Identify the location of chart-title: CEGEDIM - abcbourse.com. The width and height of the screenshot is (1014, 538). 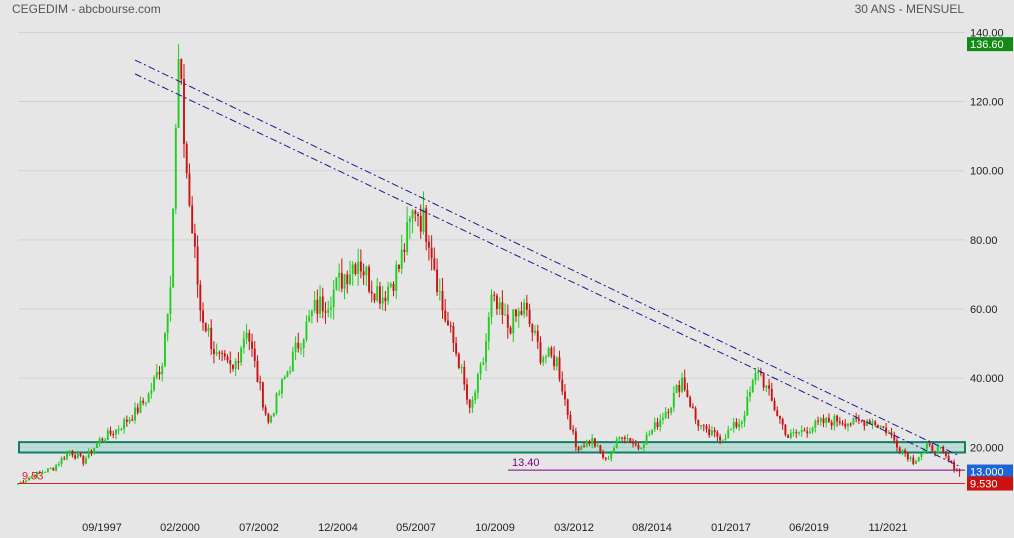
(86, 9).